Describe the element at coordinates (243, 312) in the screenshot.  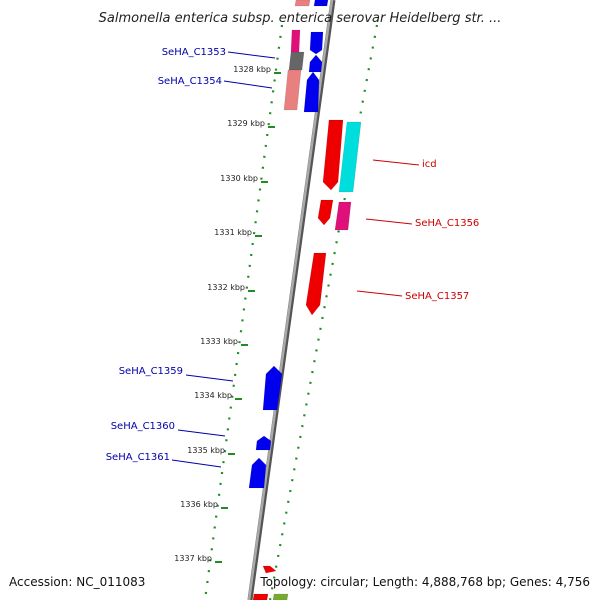
I see `outer-guide-line` at that location.